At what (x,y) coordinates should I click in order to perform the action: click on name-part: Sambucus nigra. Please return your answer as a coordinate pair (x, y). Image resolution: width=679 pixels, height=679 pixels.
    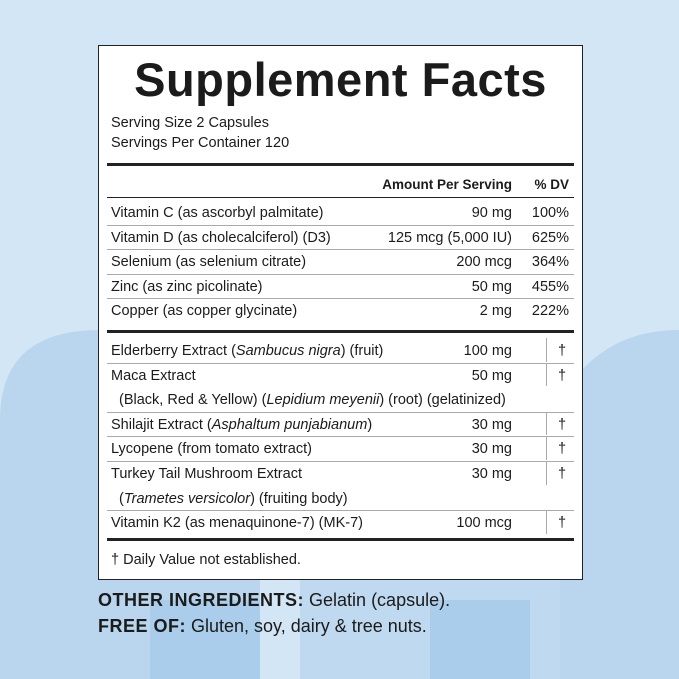
    Looking at the image, I should click on (288, 351).